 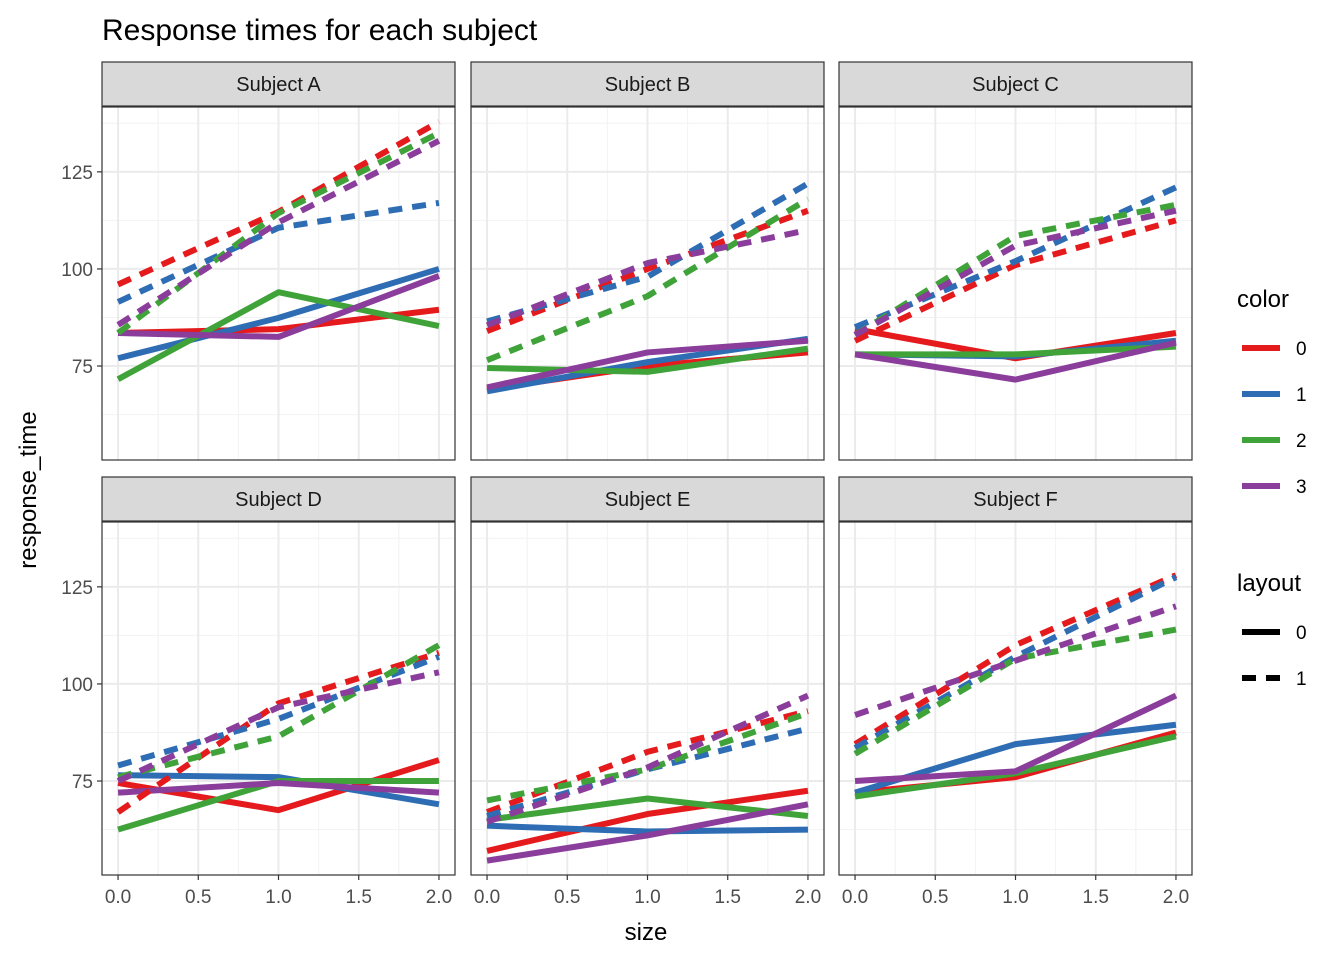 I want to click on legend-label-layout-1: 1, so click(x=1301, y=679).